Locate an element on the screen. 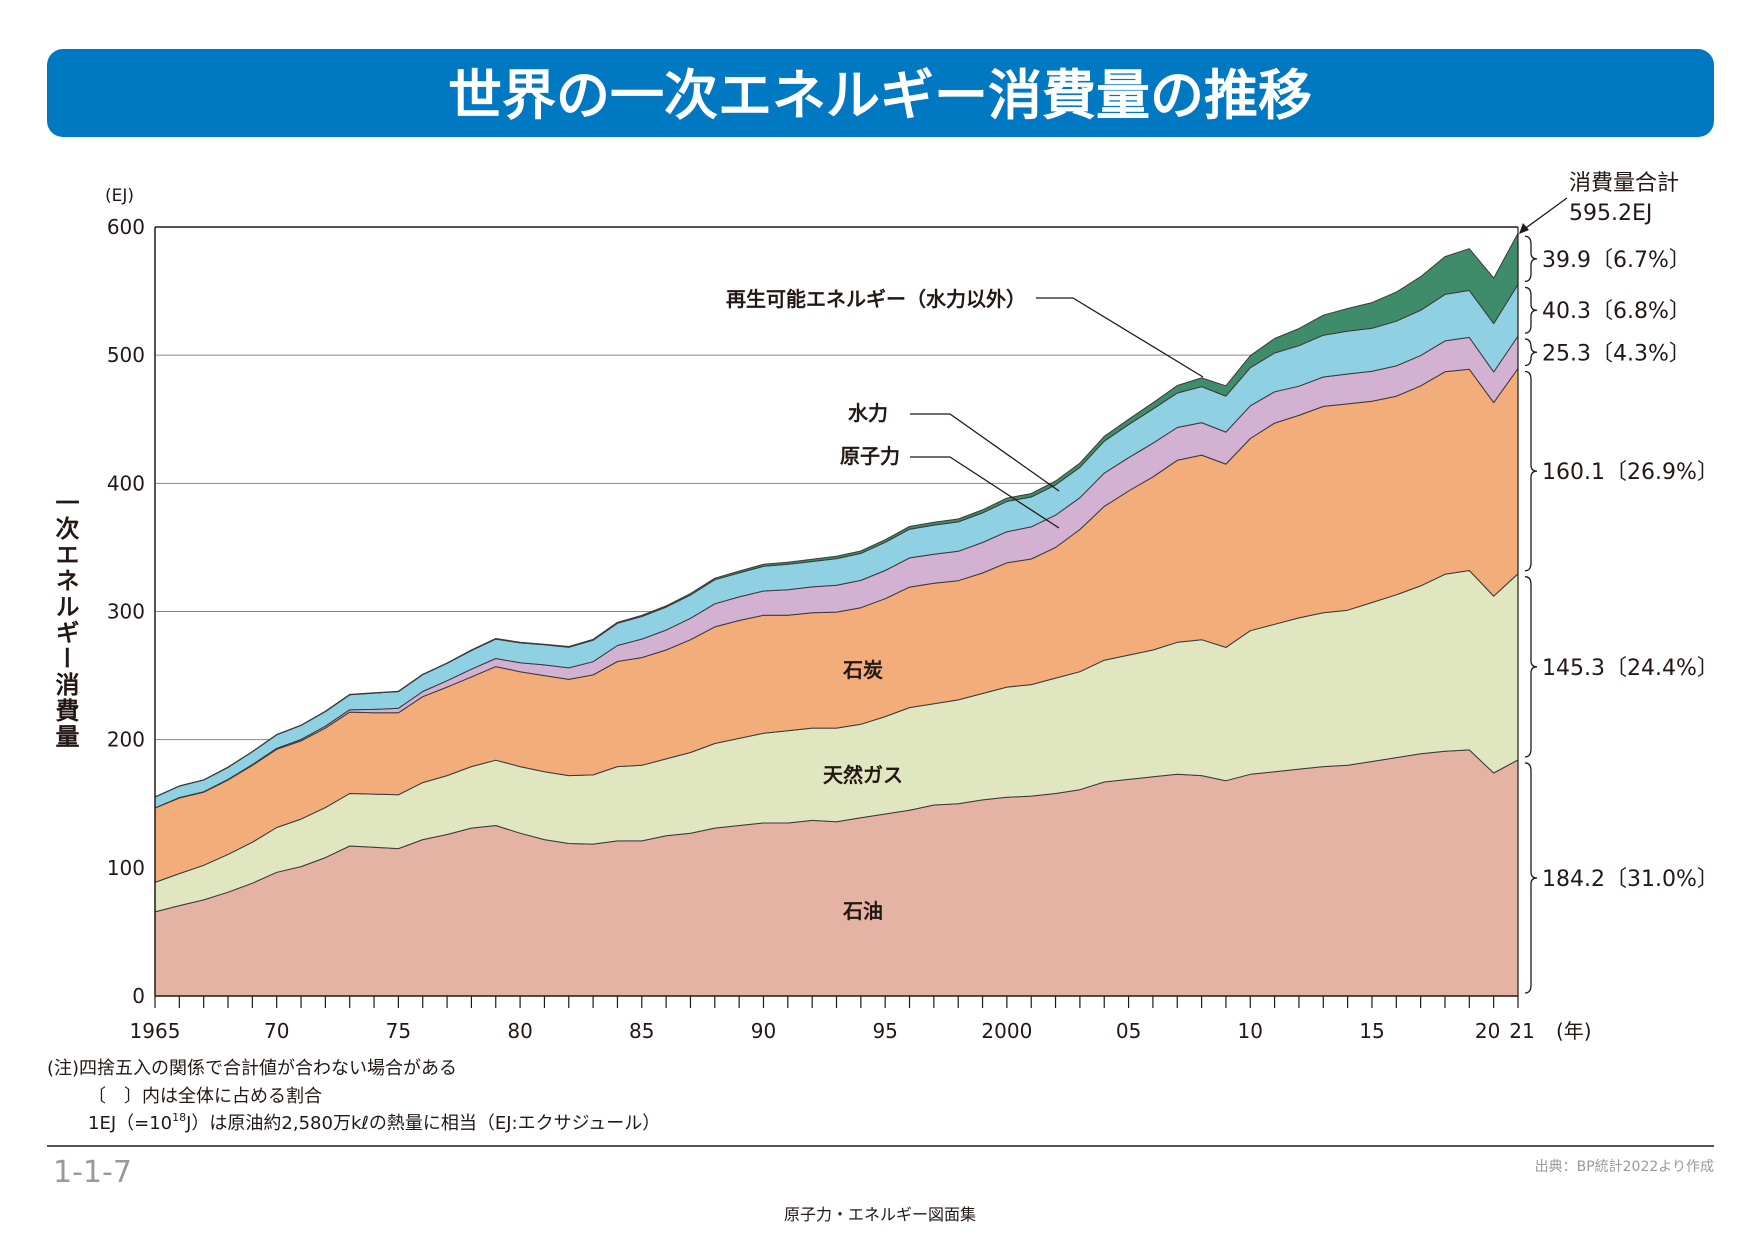 The image size is (1754, 1240). right-value-label: 39.9〔6.7%〕 is located at coordinates (1616, 260).